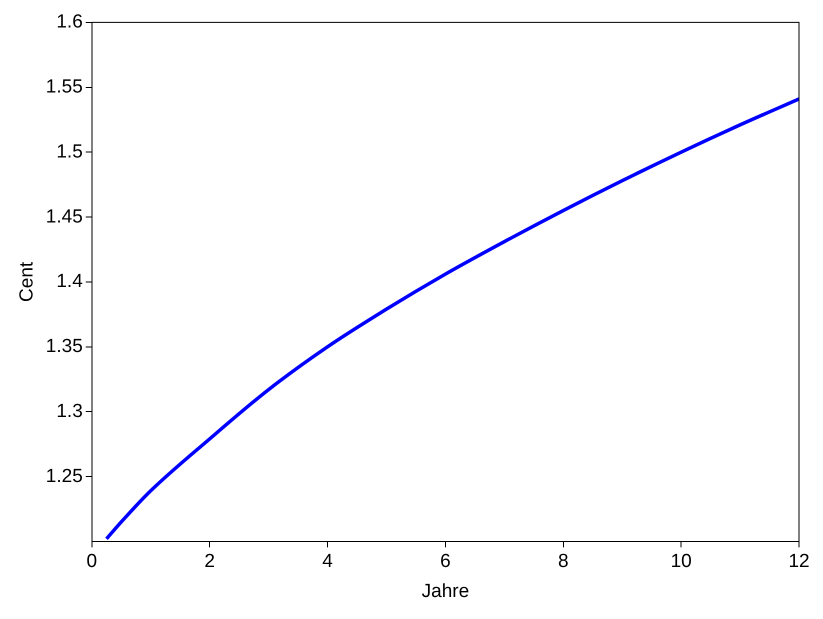 The height and width of the screenshot is (619, 823). Describe the element at coordinates (64, 347) in the screenshot. I see `y-tick-label: 1.35` at that location.